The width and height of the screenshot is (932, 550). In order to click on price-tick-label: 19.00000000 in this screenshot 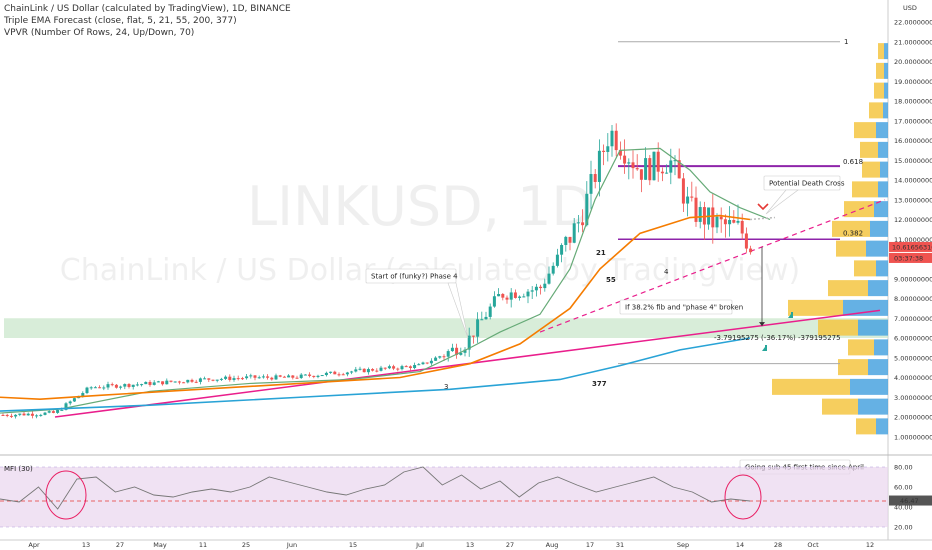, I will do `click(913, 82)`.